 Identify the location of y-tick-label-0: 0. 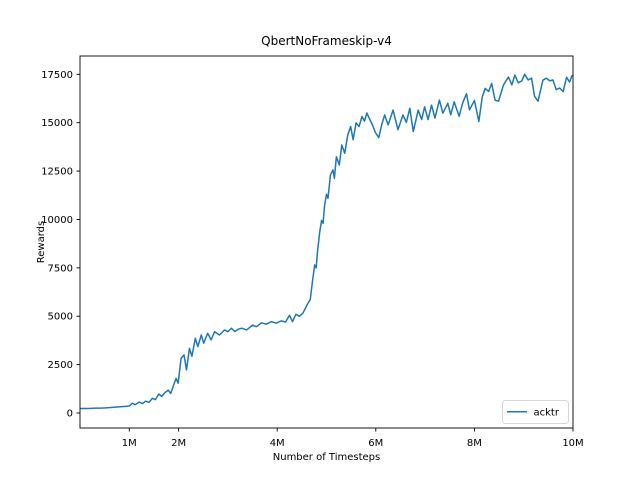
(70, 414).